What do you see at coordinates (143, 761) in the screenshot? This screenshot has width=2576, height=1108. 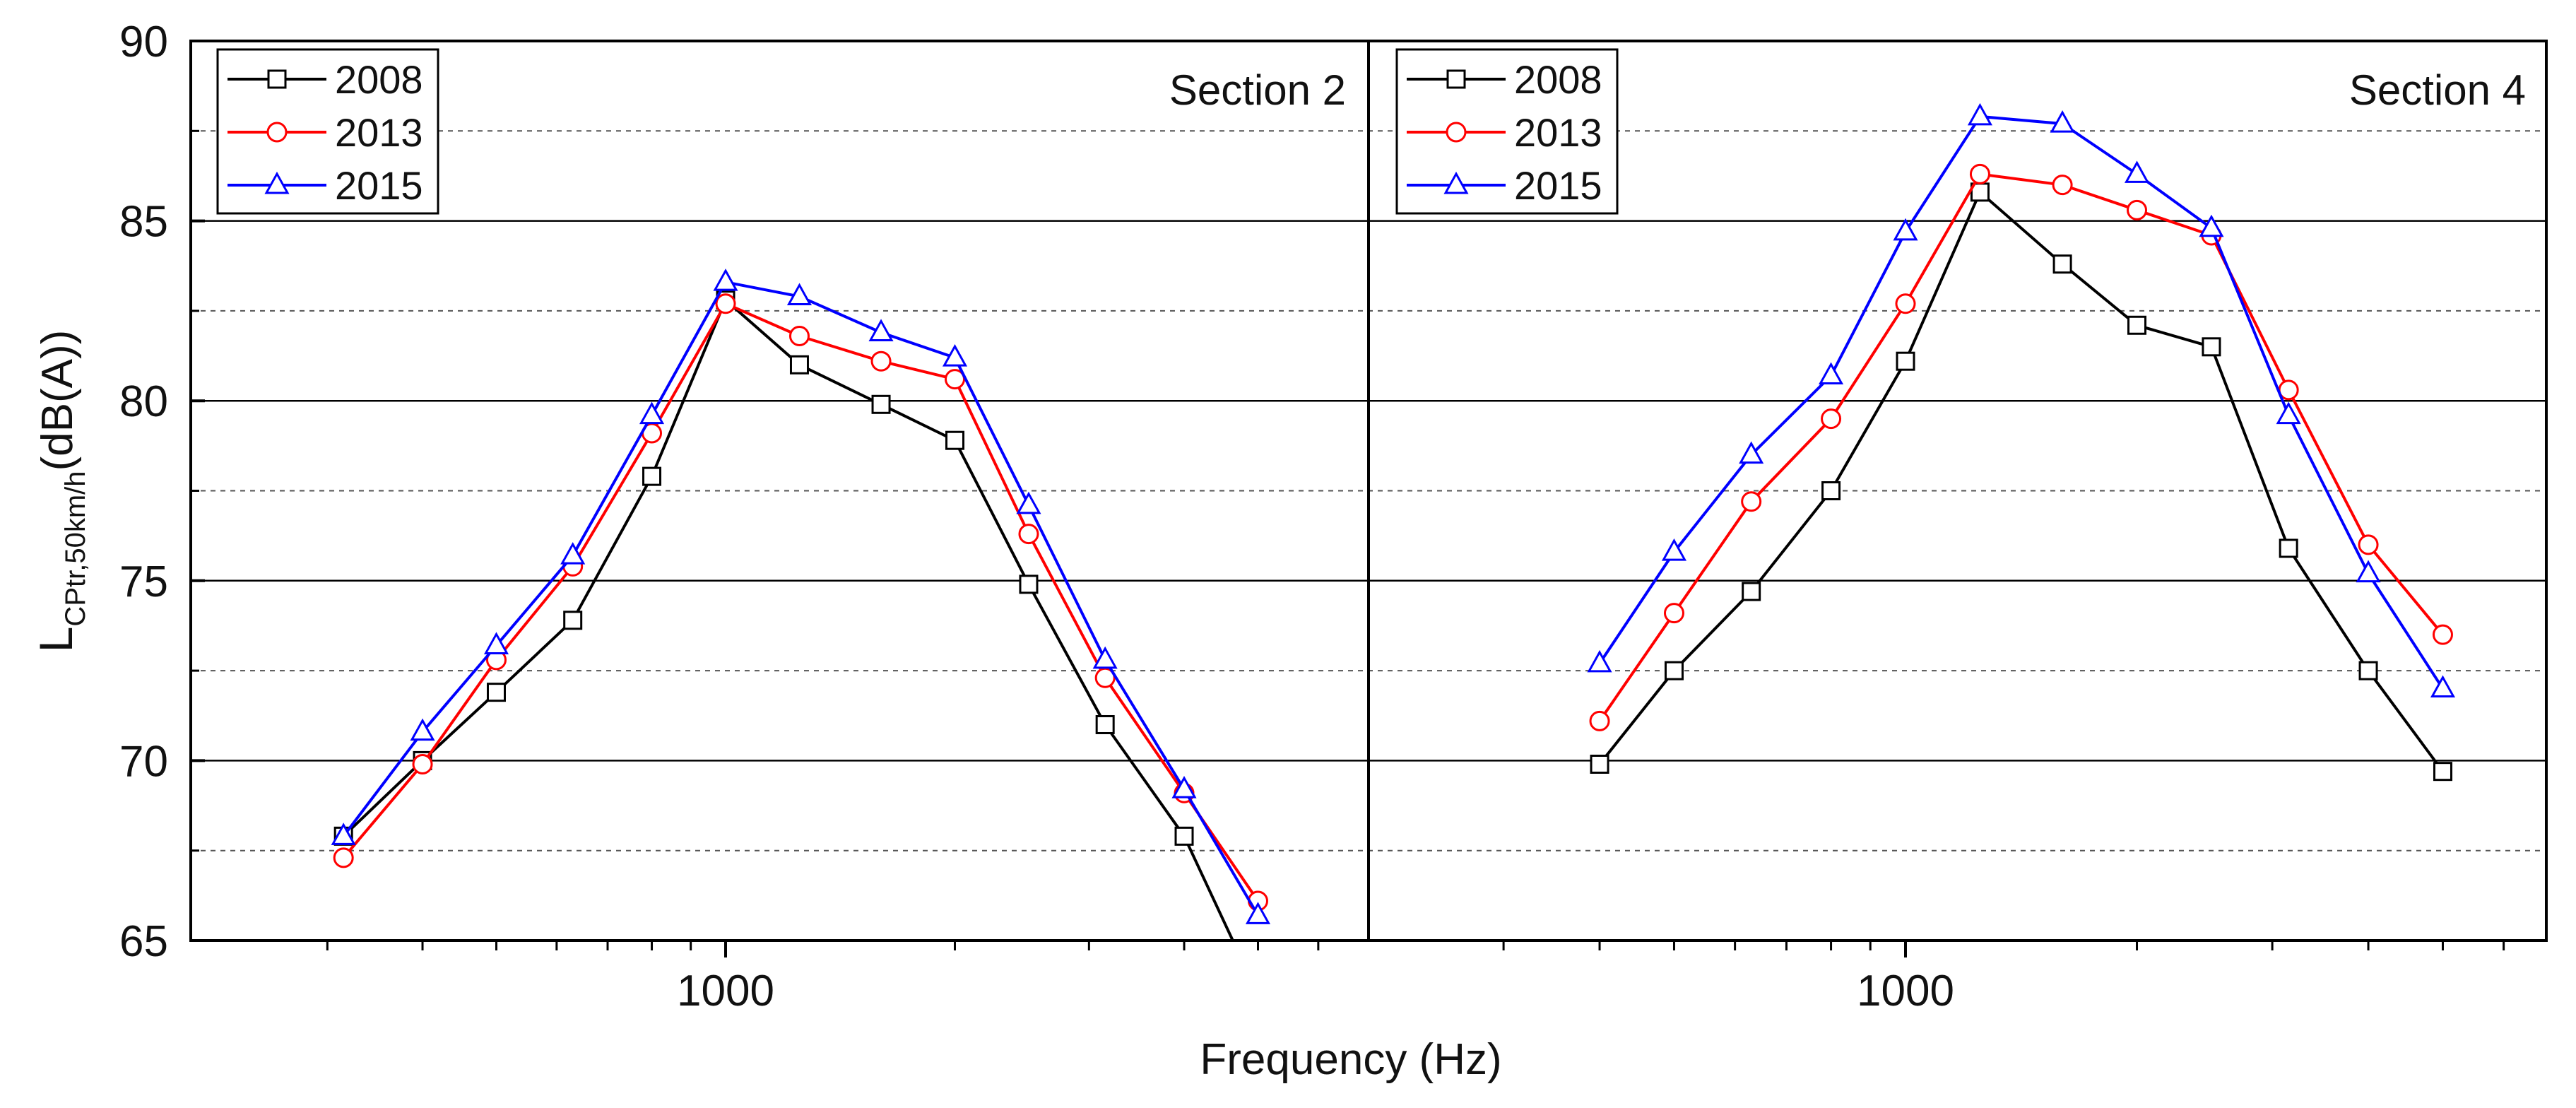 I see `y-tick-label: 70` at bounding box center [143, 761].